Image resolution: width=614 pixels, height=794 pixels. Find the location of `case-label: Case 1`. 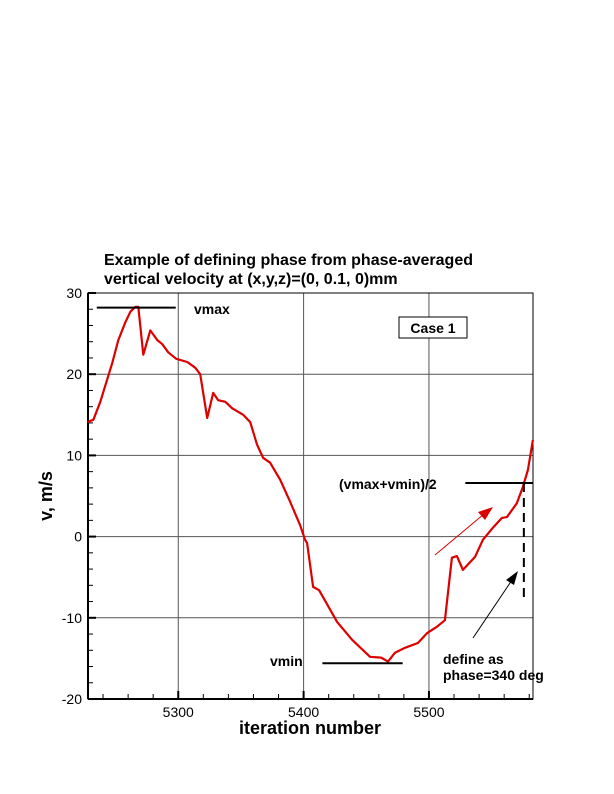

case-label: Case 1 is located at coordinates (432, 328).